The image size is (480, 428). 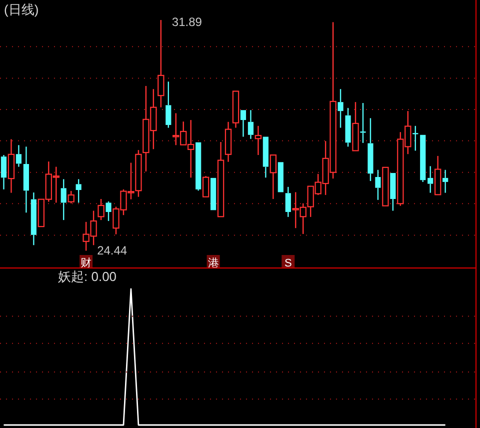 I want to click on x-tick-label: S, so click(x=288, y=264).